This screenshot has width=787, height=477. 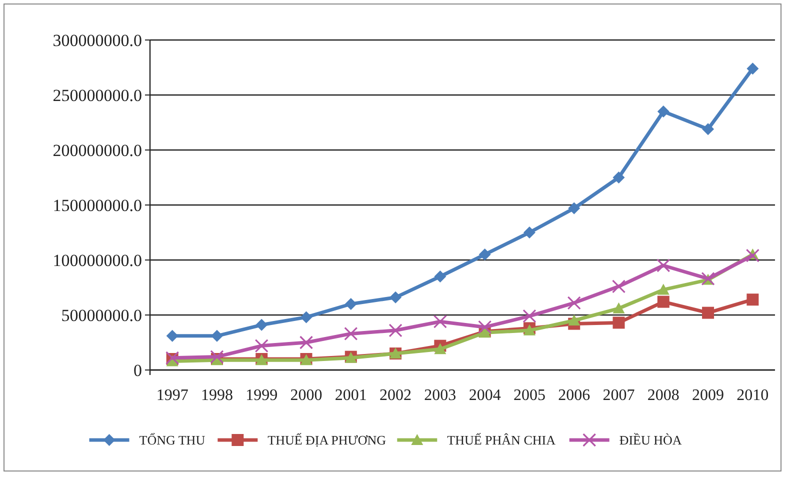 What do you see at coordinates (350, 395) in the screenshot?
I see `x-tick-label: 2001` at bounding box center [350, 395].